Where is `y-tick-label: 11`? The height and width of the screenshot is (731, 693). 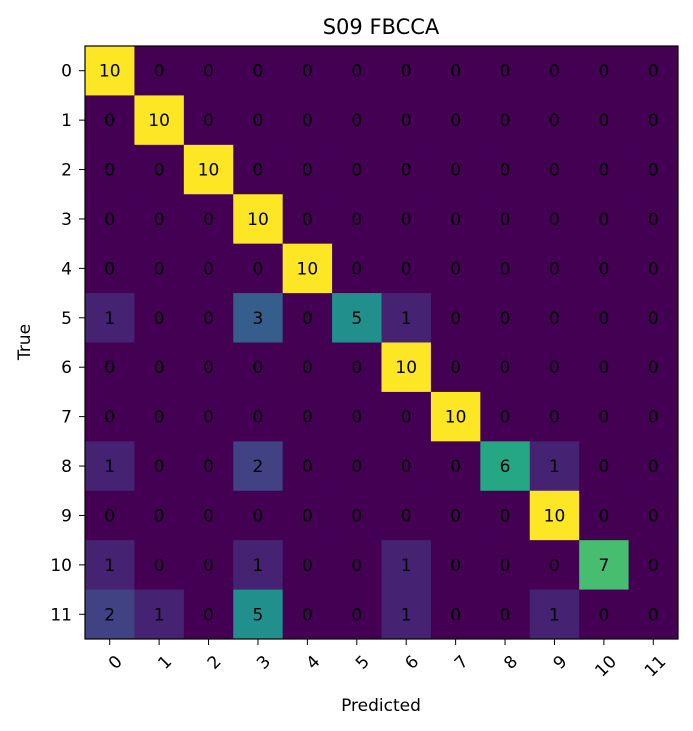
y-tick-label: 11 is located at coordinates (61, 615).